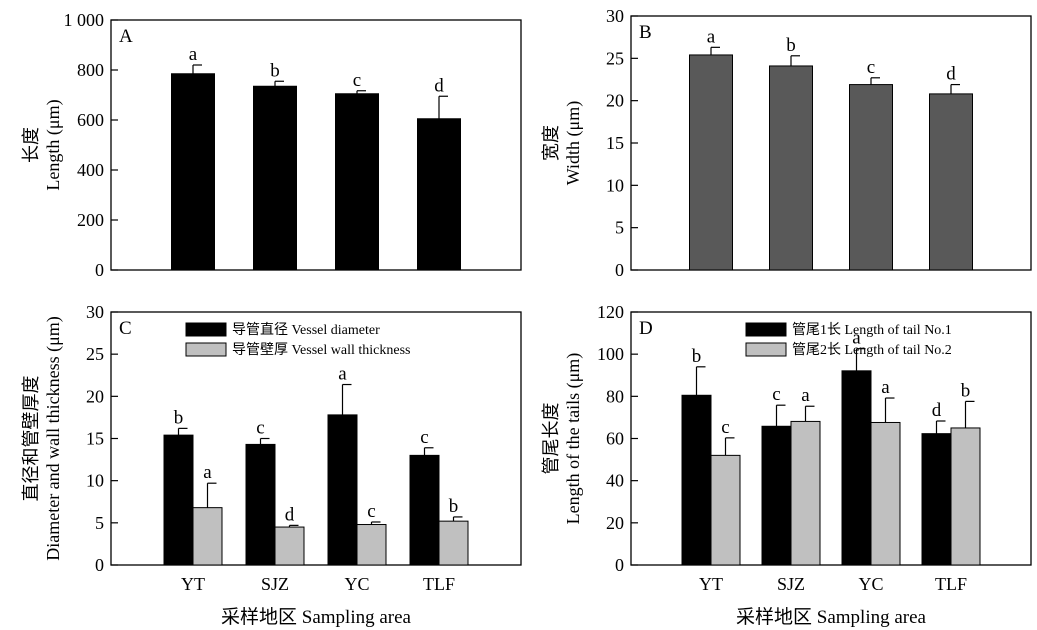  What do you see at coordinates (178, 500) in the screenshot?
I see `panel-c-bar-yt-s1` at bounding box center [178, 500].